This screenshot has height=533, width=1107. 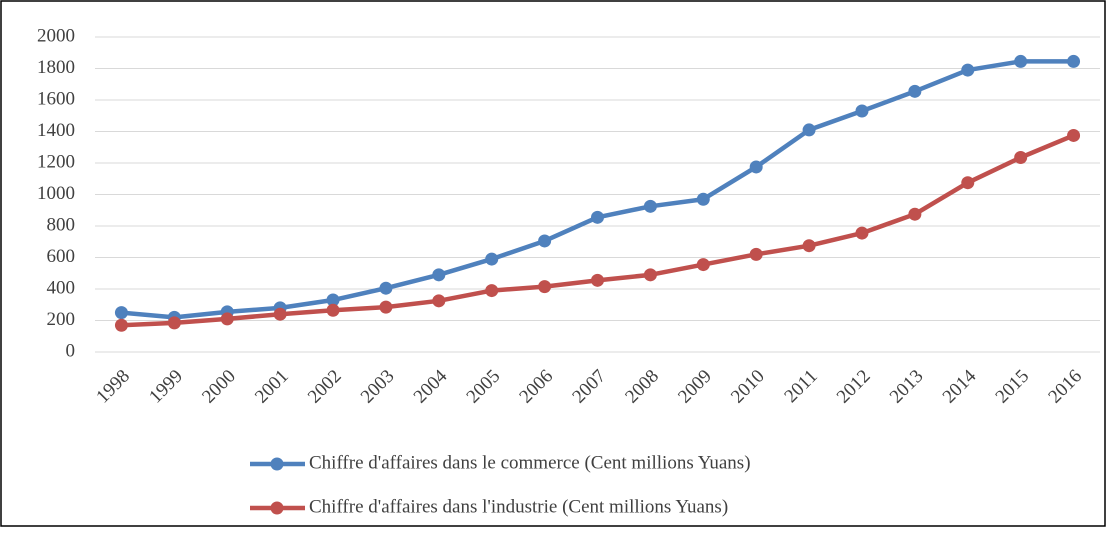 I want to click on y-tick-label: 400, so click(x=61, y=287).